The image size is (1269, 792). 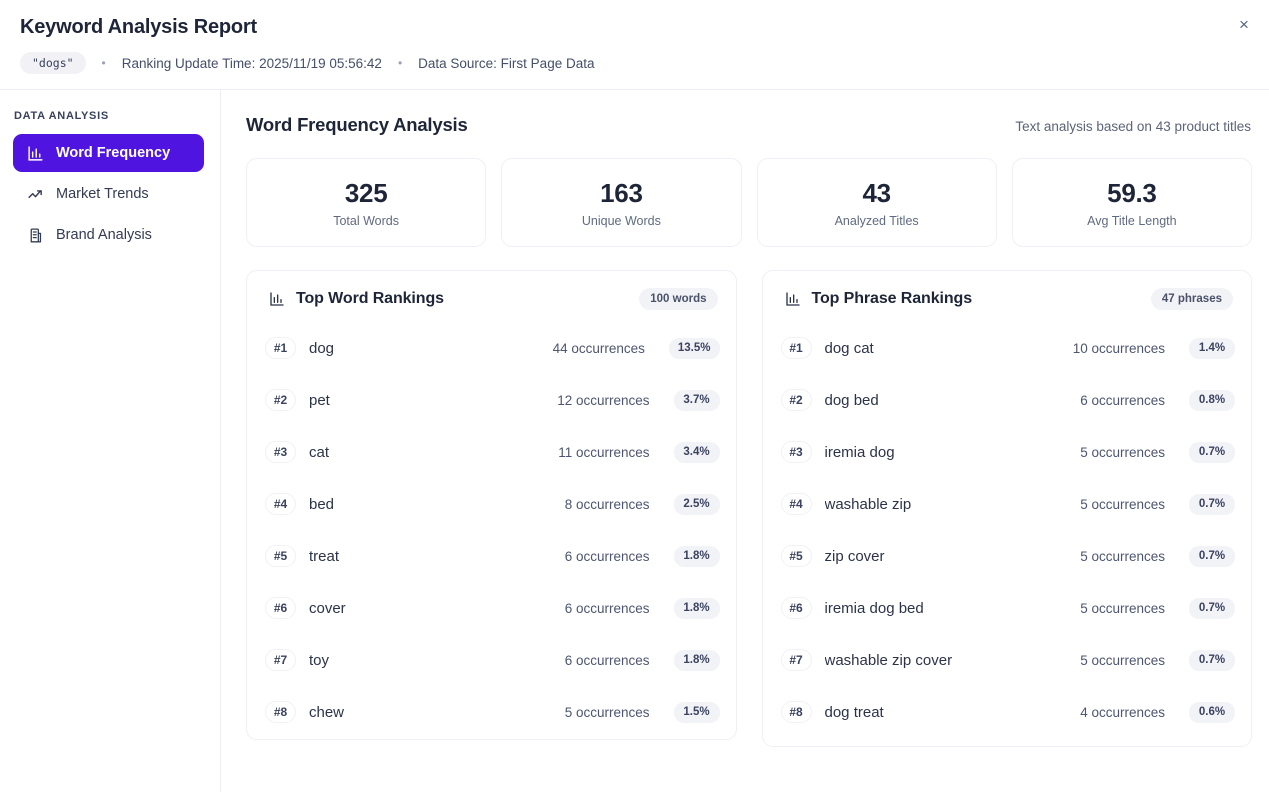 What do you see at coordinates (491, 296) in the screenshot?
I see `panel-header: Top Word Rankings 100 words` at bounding box center [491, 296].